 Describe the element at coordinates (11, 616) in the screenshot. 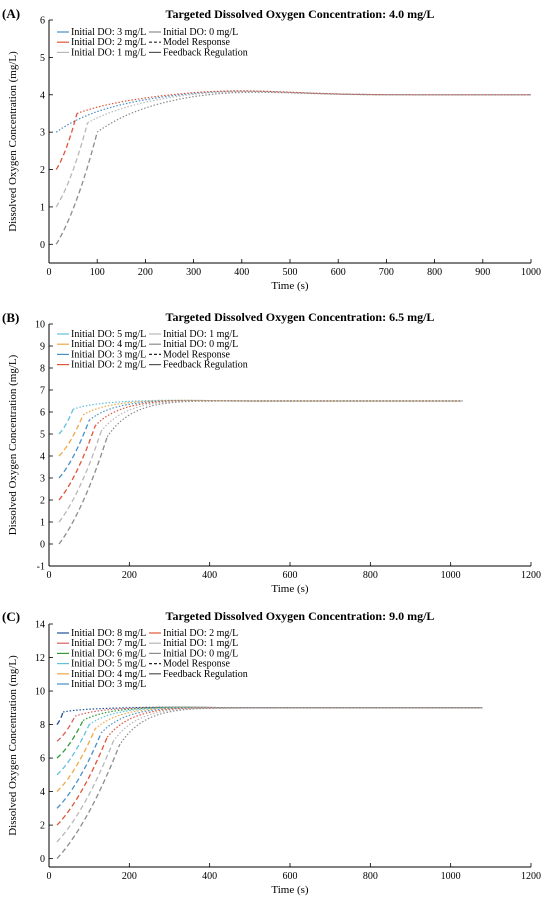

I see `panel-label: (C)` at that location.